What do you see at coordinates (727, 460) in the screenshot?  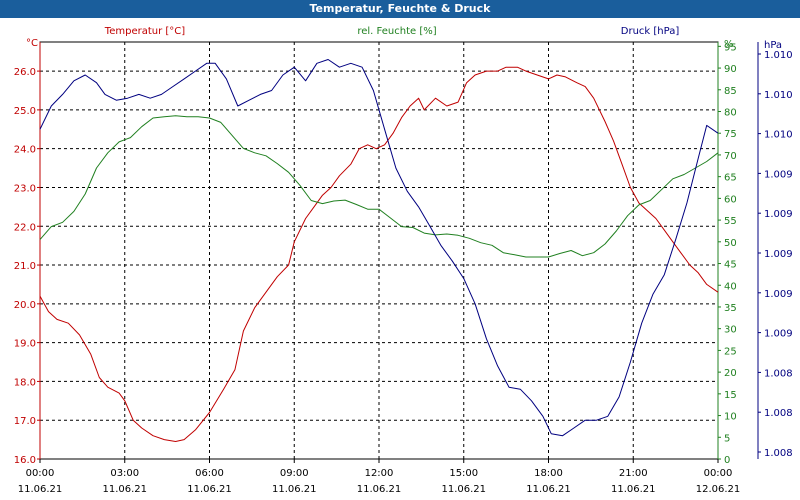 I see `hum-tick-label: 0` at bounding box center [727, 460].